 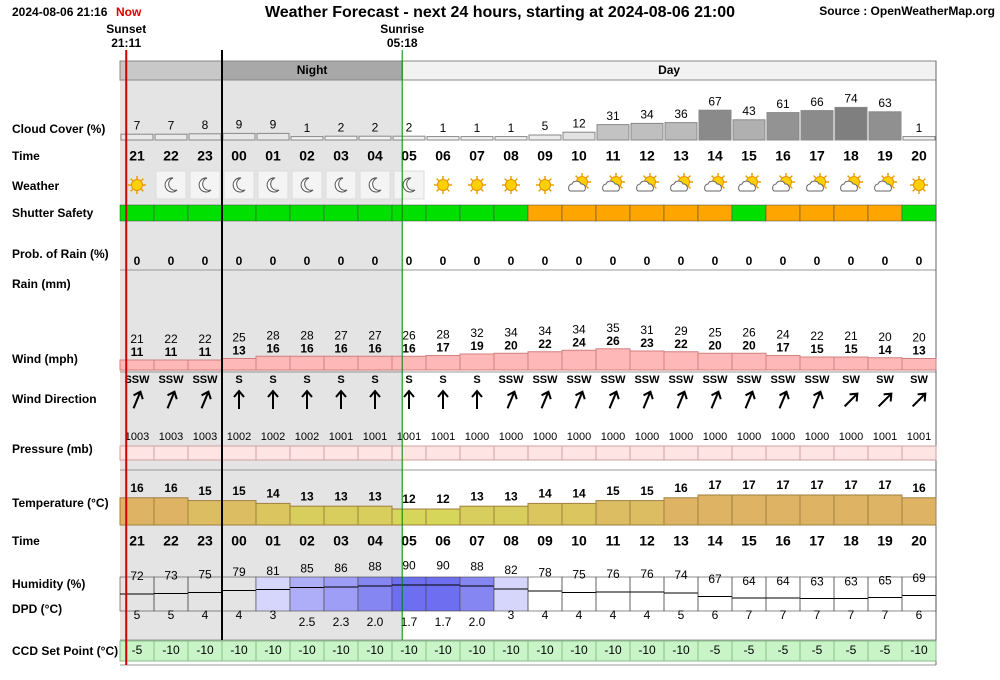 I want to click on dpd-value: 2.0, so click(x=477, y=622).